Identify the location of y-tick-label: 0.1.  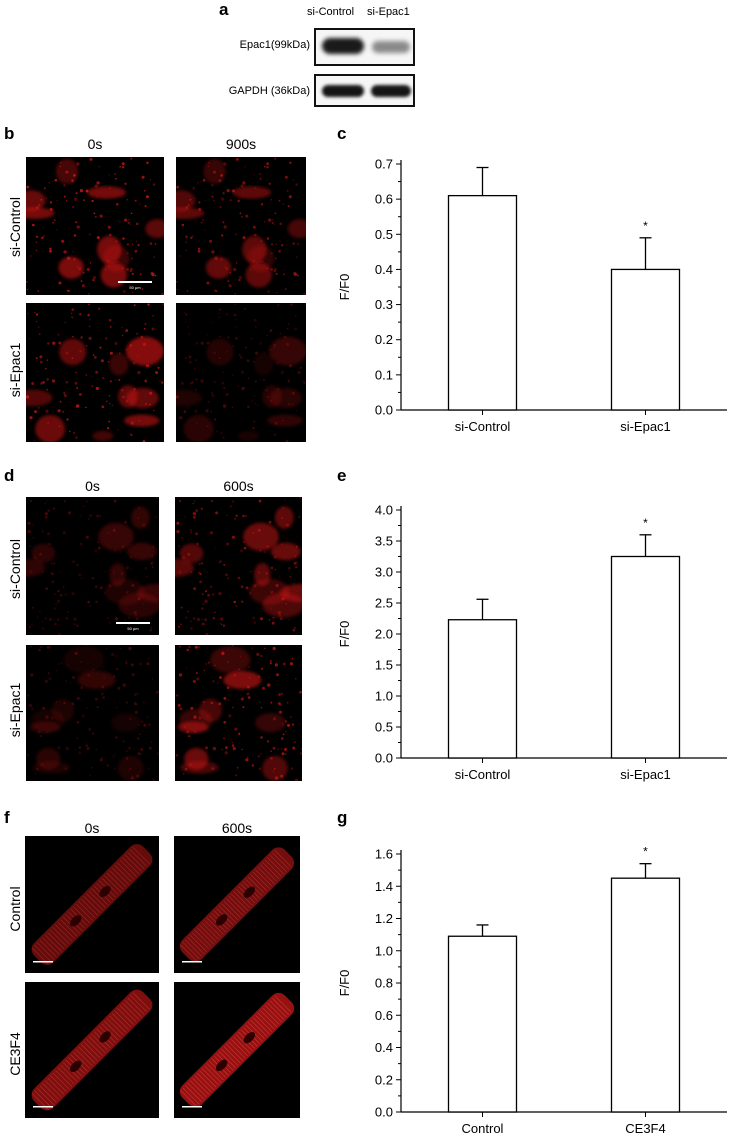
(384, 374).